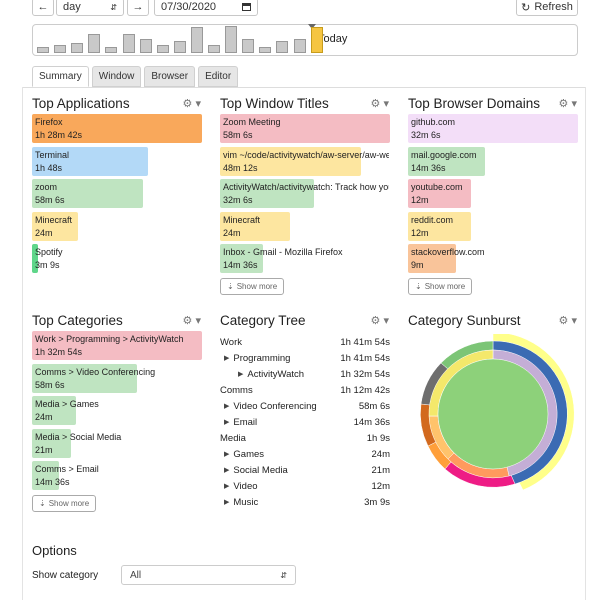 The image size is (609, 600). Describe the element at coordinates (305, 486) in the screenshot. I see `tree-row: ▶ Video 12m` at that location.